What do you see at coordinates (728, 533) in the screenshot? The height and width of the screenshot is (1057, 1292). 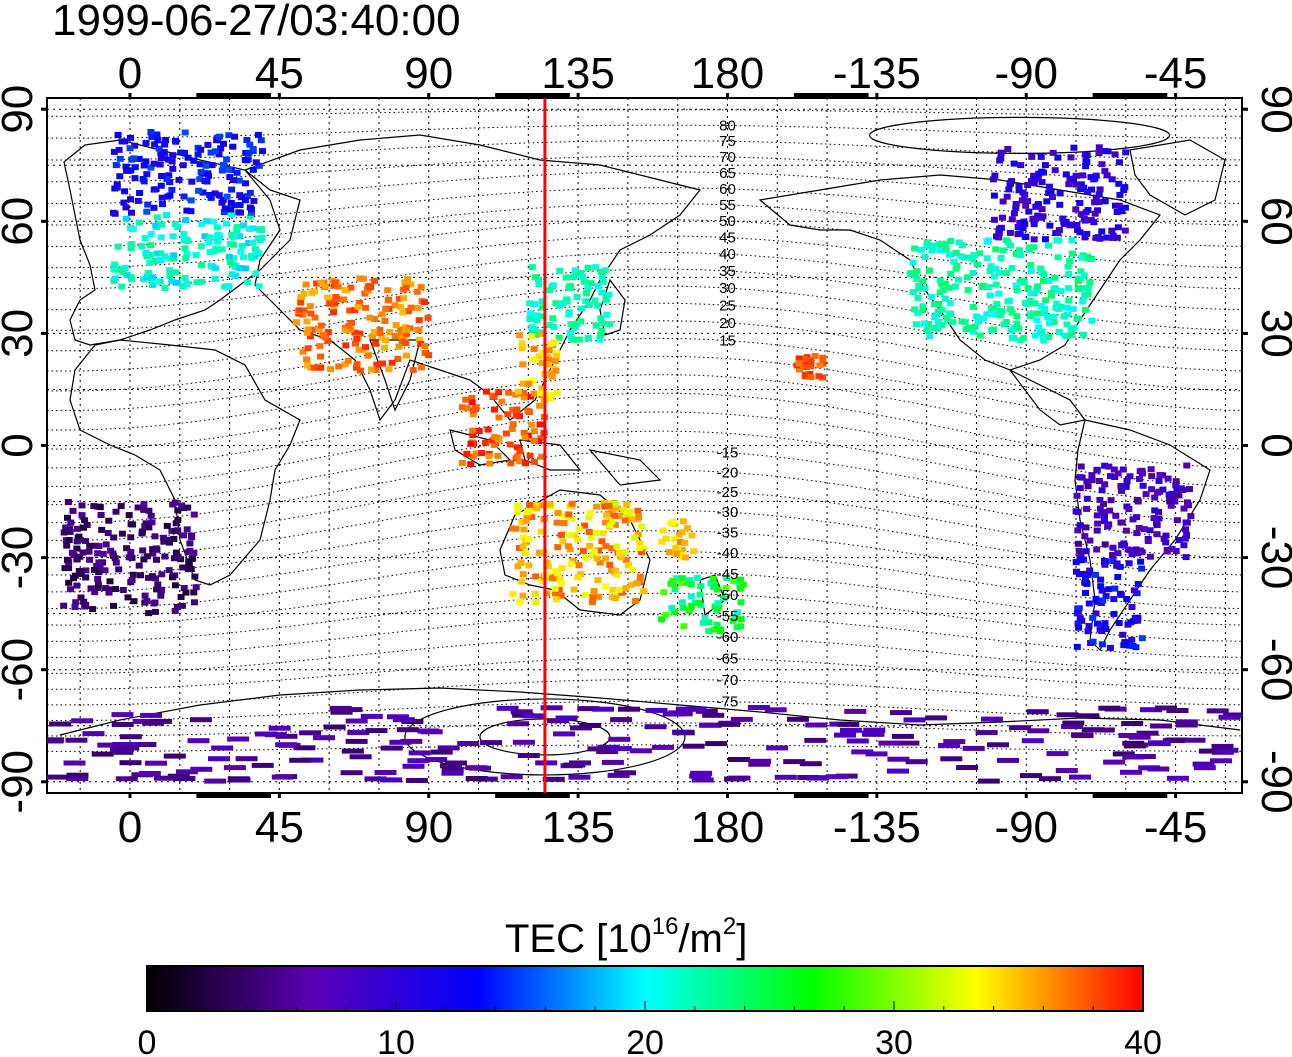 I see `contour-label: -35` at bounding box center [728, 533].